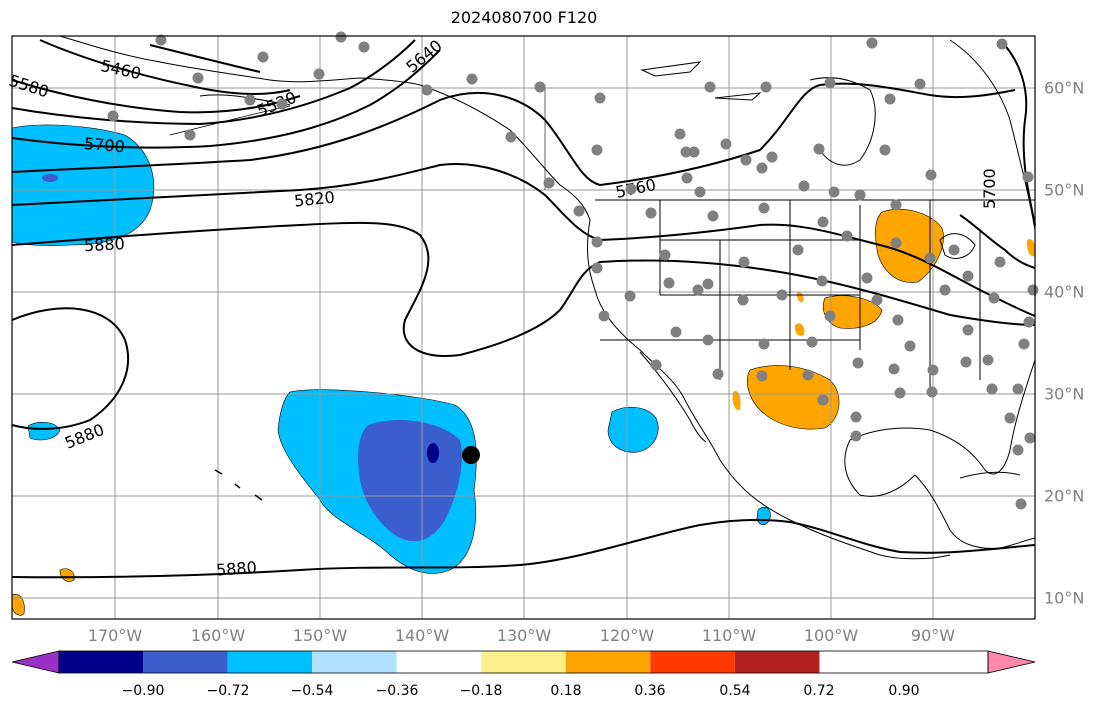 This screenshot has height=712, width=1105. What do you see at coordinates (819, 691) in the screenshot?
I see `colorbar-tick-label: 0.72` at bounding box center [819, 691].